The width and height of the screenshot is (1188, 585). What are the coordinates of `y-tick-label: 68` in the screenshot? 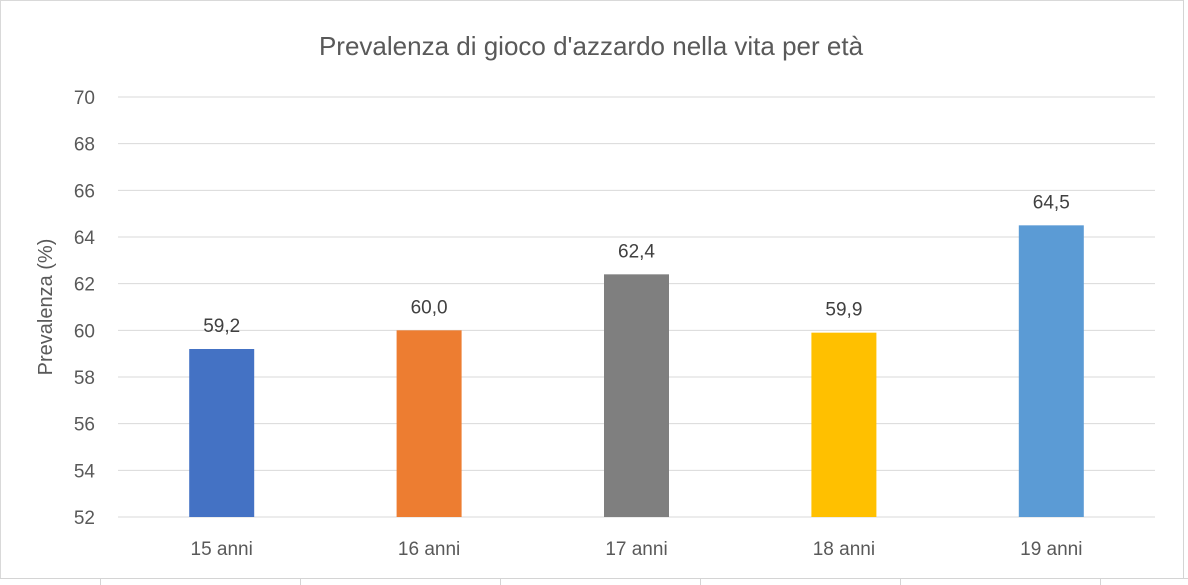 It's located at (84, 145).